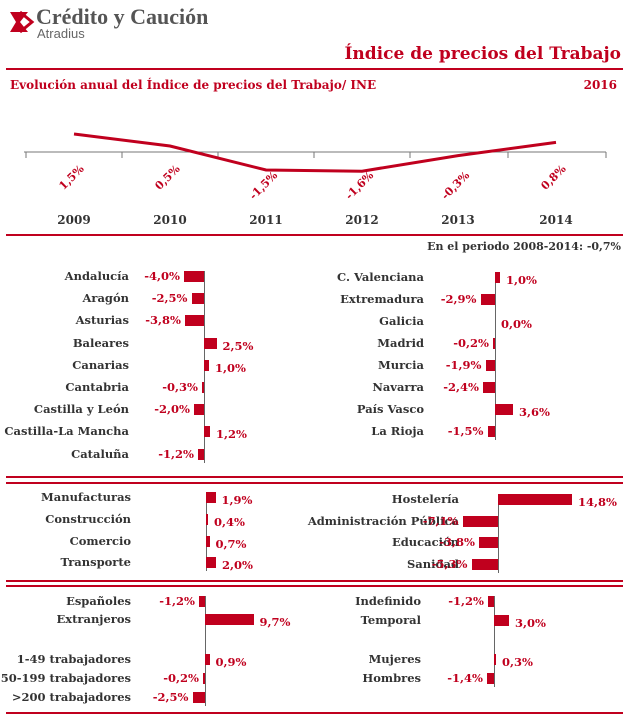  I want to click on category-label: Aragón, so click(105, 298).